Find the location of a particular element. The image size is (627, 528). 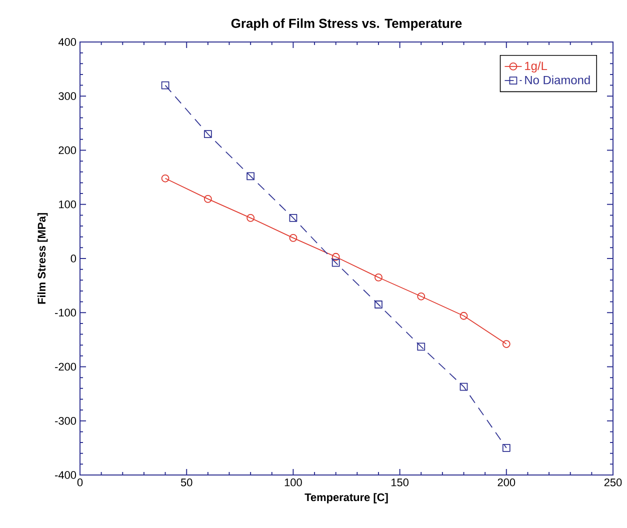

y-tick-label: 100 is located at coordinates (67, 204).